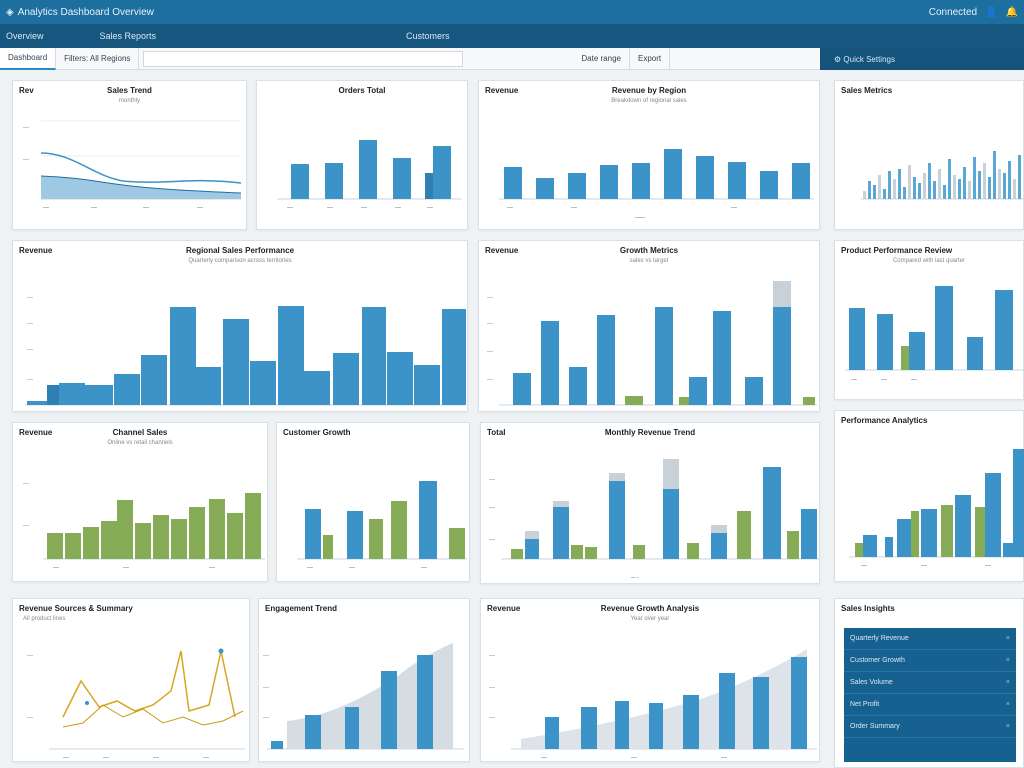 This screenshot has width=1024, height=768. Describe the element at coordinates (140, 443) in the screenshot. I see `panel-subtitle: Online vs retail channels` at that location.